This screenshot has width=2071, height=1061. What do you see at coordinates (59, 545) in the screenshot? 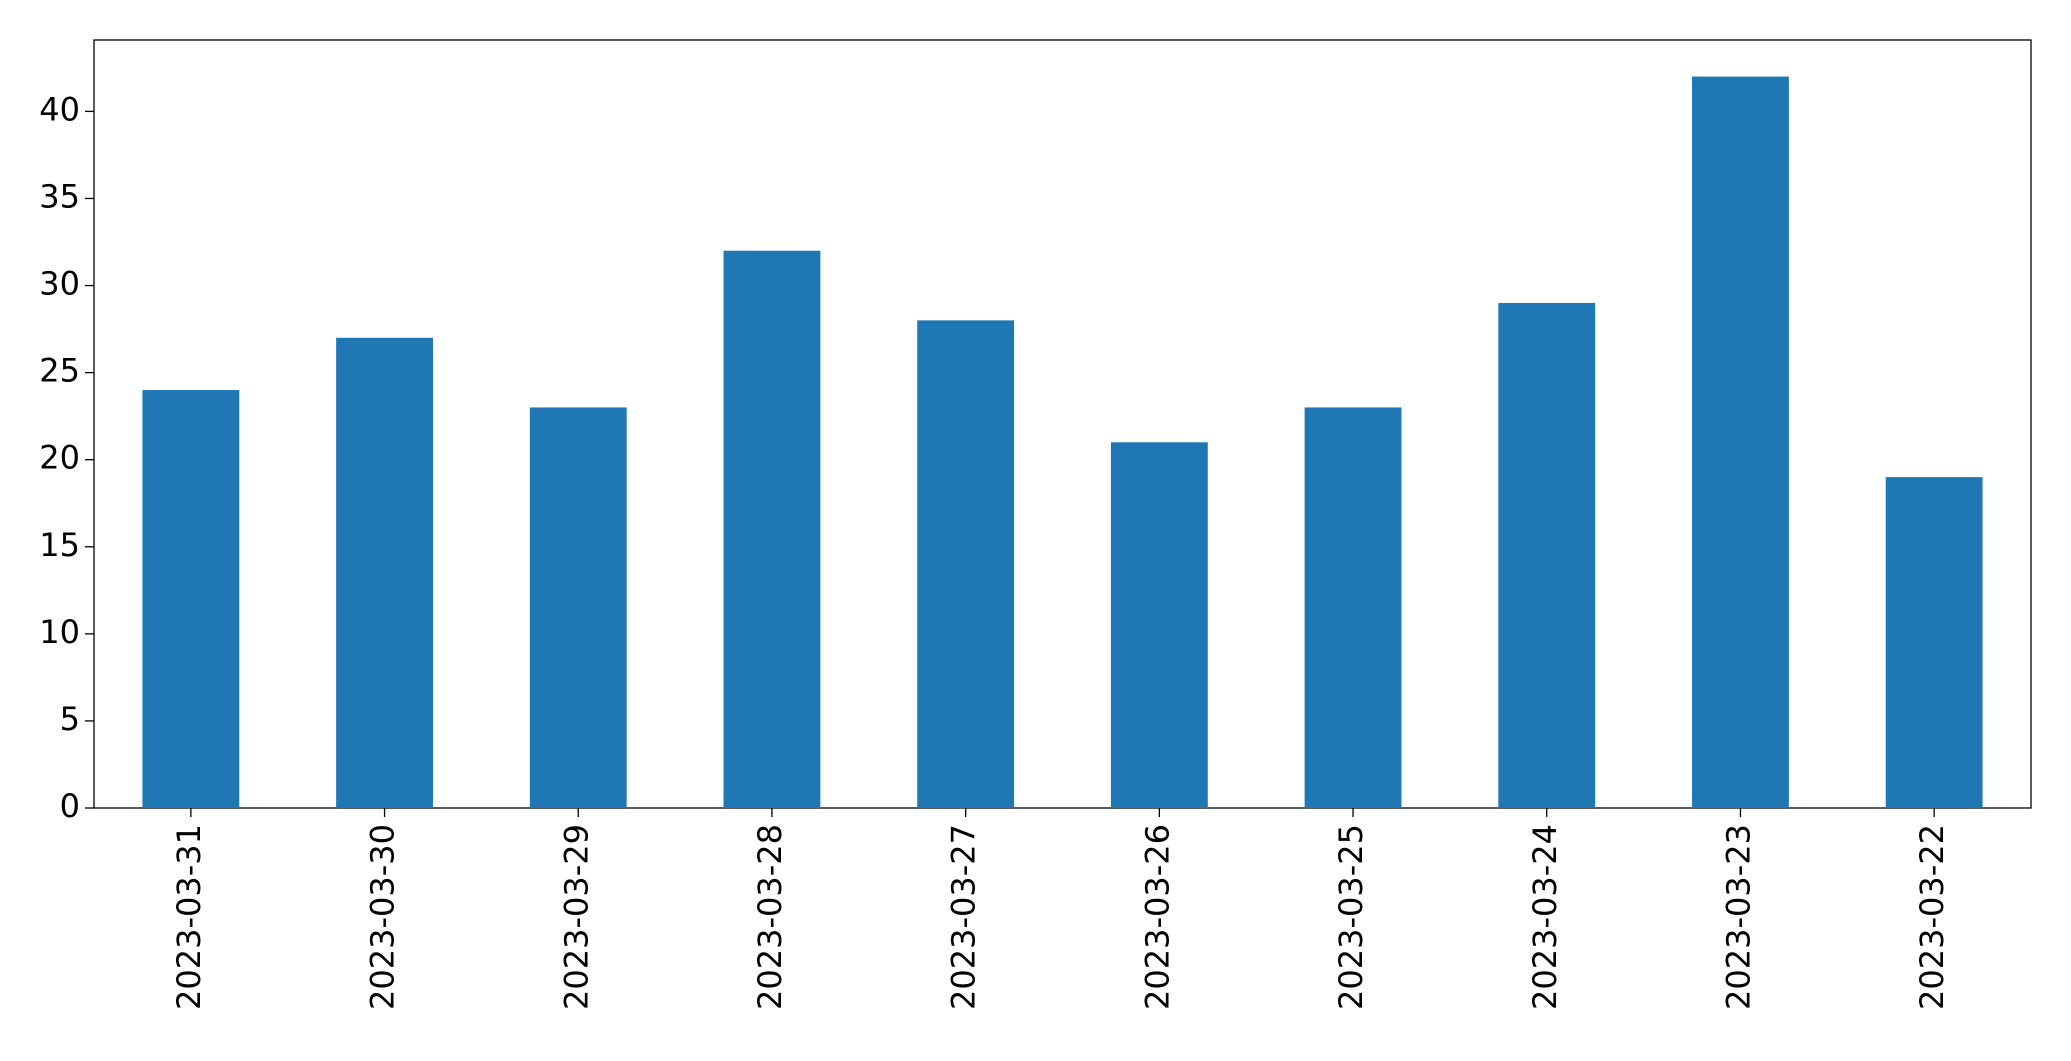
I see `y-tick-label: 15` at bounding box center [59, 545].